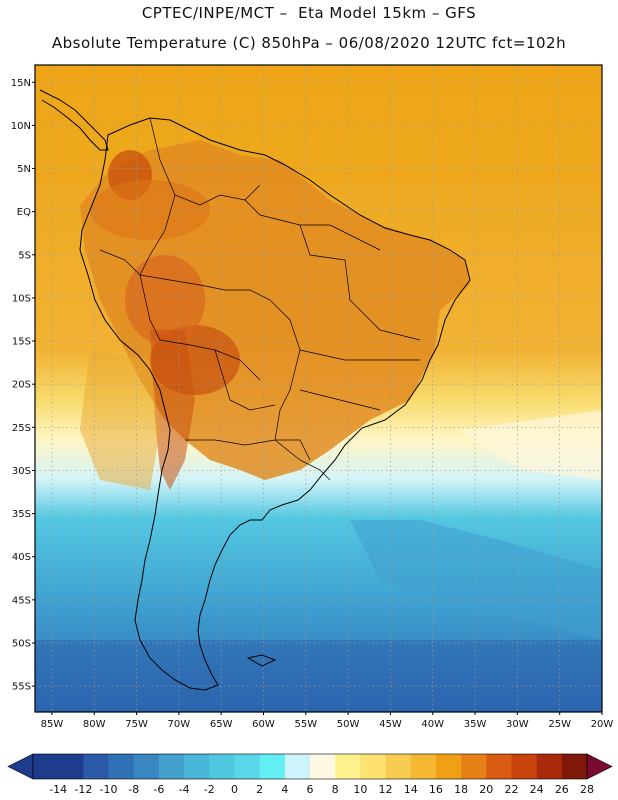 Image resolution: width=618 pixels, height=800 pixels. I want to click on colorbar-frame, so click(310, 766).